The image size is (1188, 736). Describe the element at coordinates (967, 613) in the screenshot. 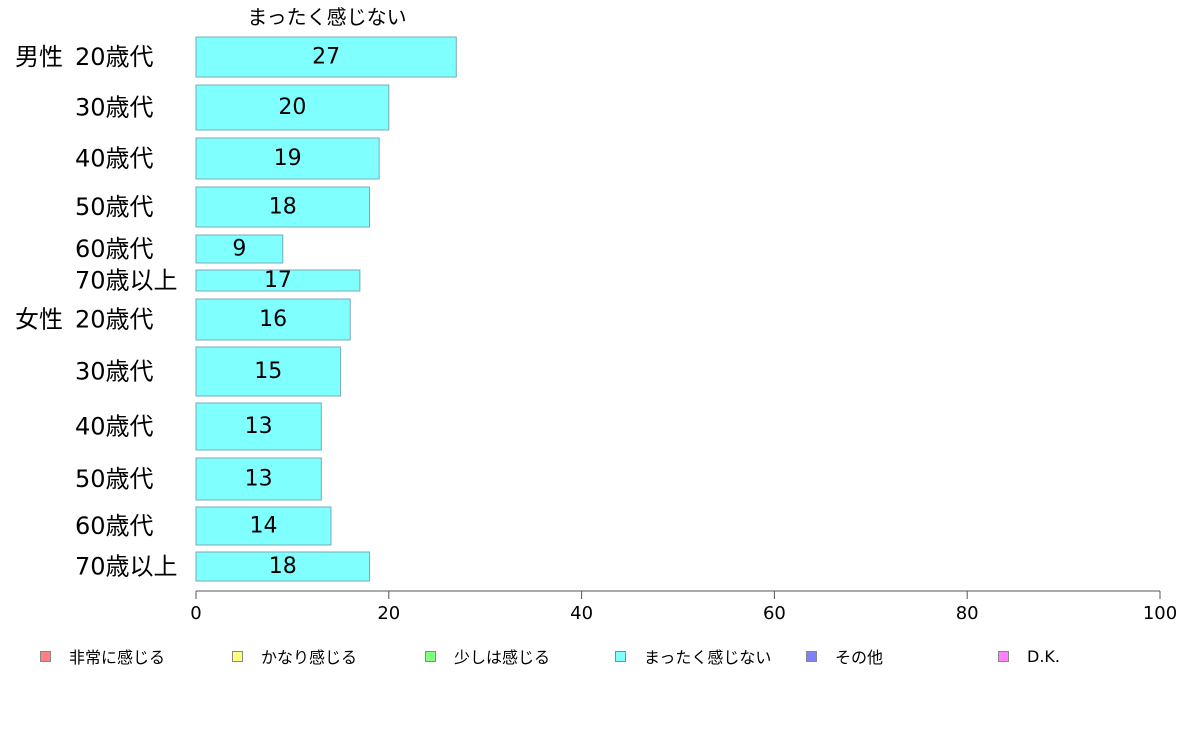

I see `x-tick-label: 80` at that location.